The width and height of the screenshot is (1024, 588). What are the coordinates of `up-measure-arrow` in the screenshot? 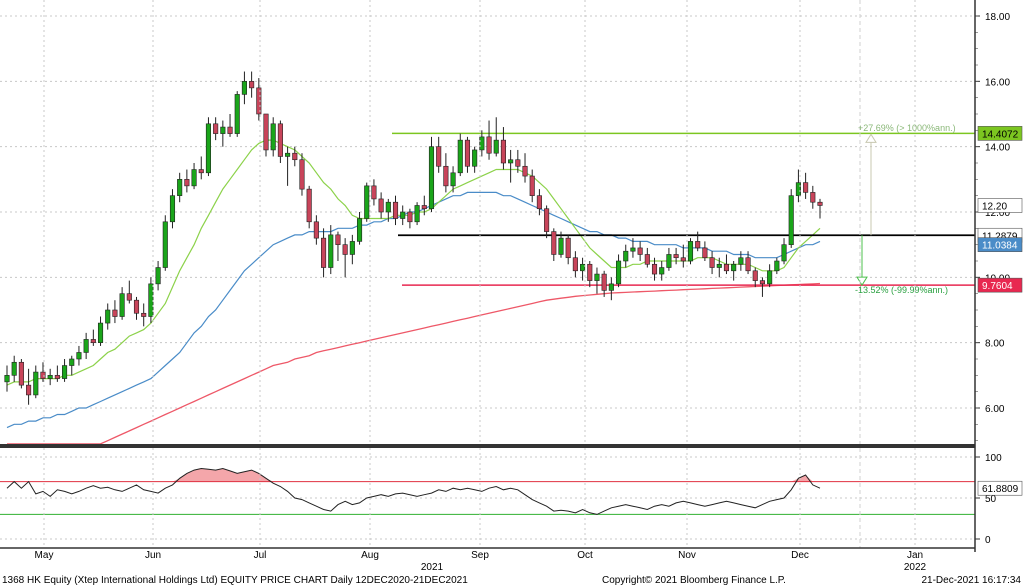 It's located at (871, 138).